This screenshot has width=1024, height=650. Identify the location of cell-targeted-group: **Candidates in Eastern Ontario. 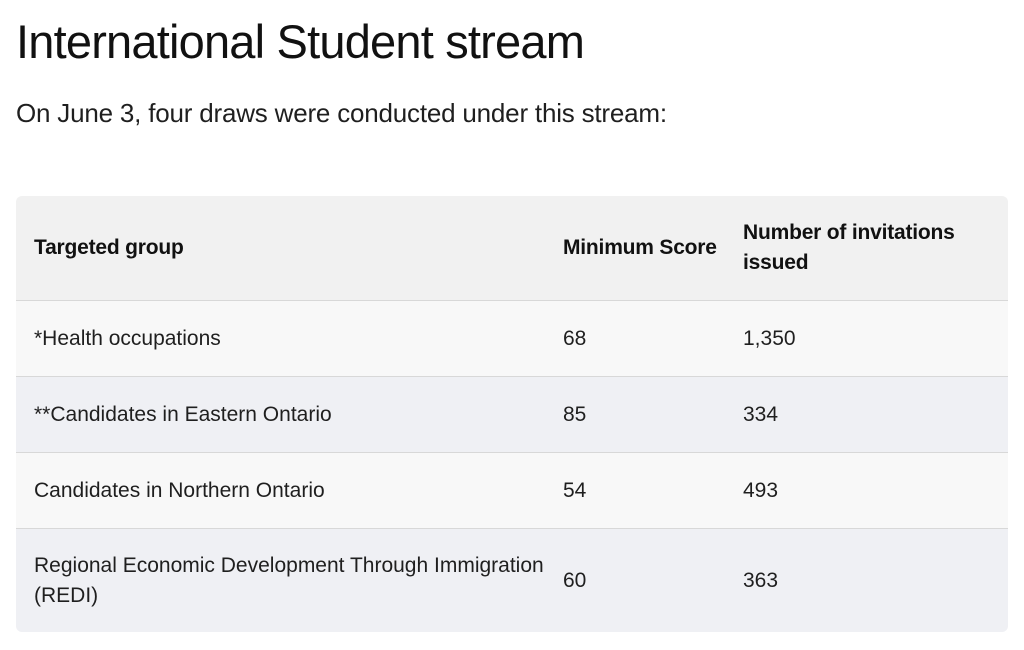
(280, 414).